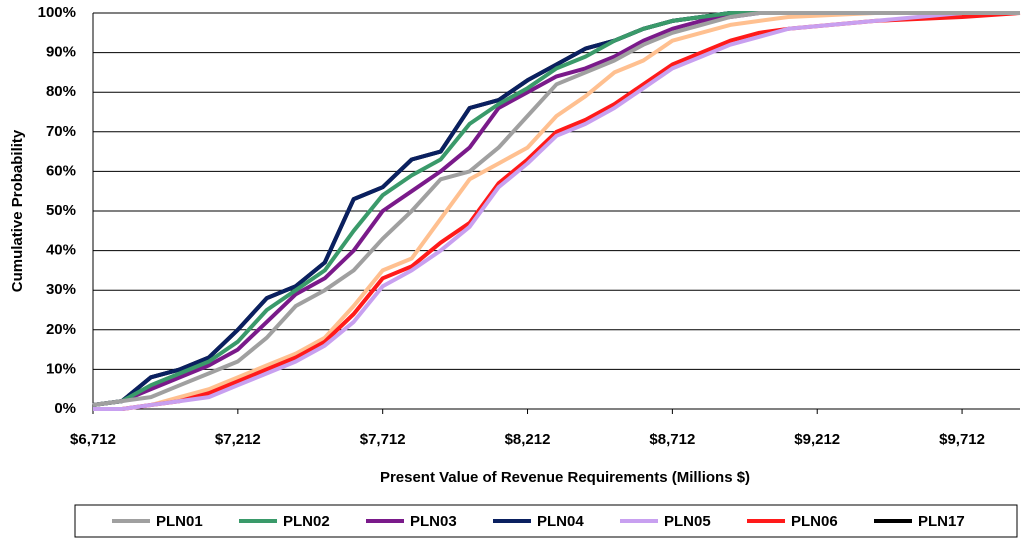 The width and height of the screenshot is (1024, 541). What do you see at coordinates (61, 131) in the screenshot?
I see `y-tick-label: 70%` at bounding box center [61, 131].